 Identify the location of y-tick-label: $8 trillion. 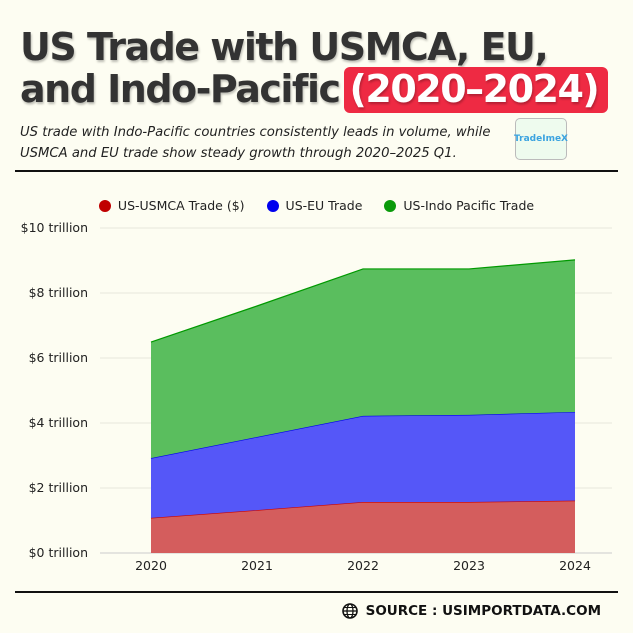
(58, 292).